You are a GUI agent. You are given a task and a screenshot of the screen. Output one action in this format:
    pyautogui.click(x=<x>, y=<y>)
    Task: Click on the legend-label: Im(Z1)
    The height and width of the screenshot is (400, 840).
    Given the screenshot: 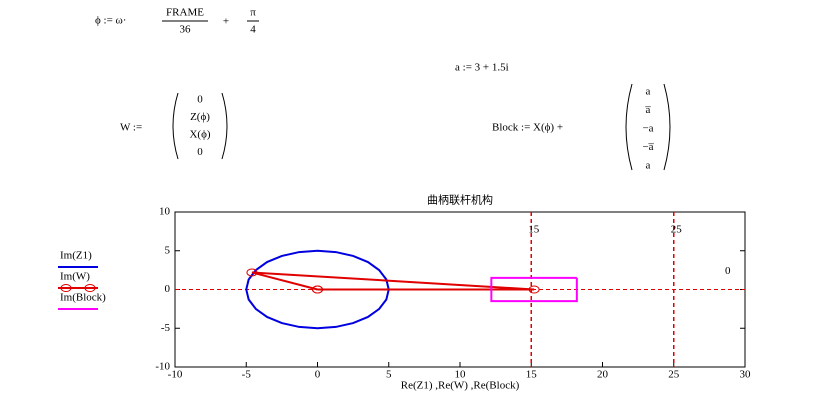 What is the action you would take?
    pyautogui.click(x=76, y=256)
    